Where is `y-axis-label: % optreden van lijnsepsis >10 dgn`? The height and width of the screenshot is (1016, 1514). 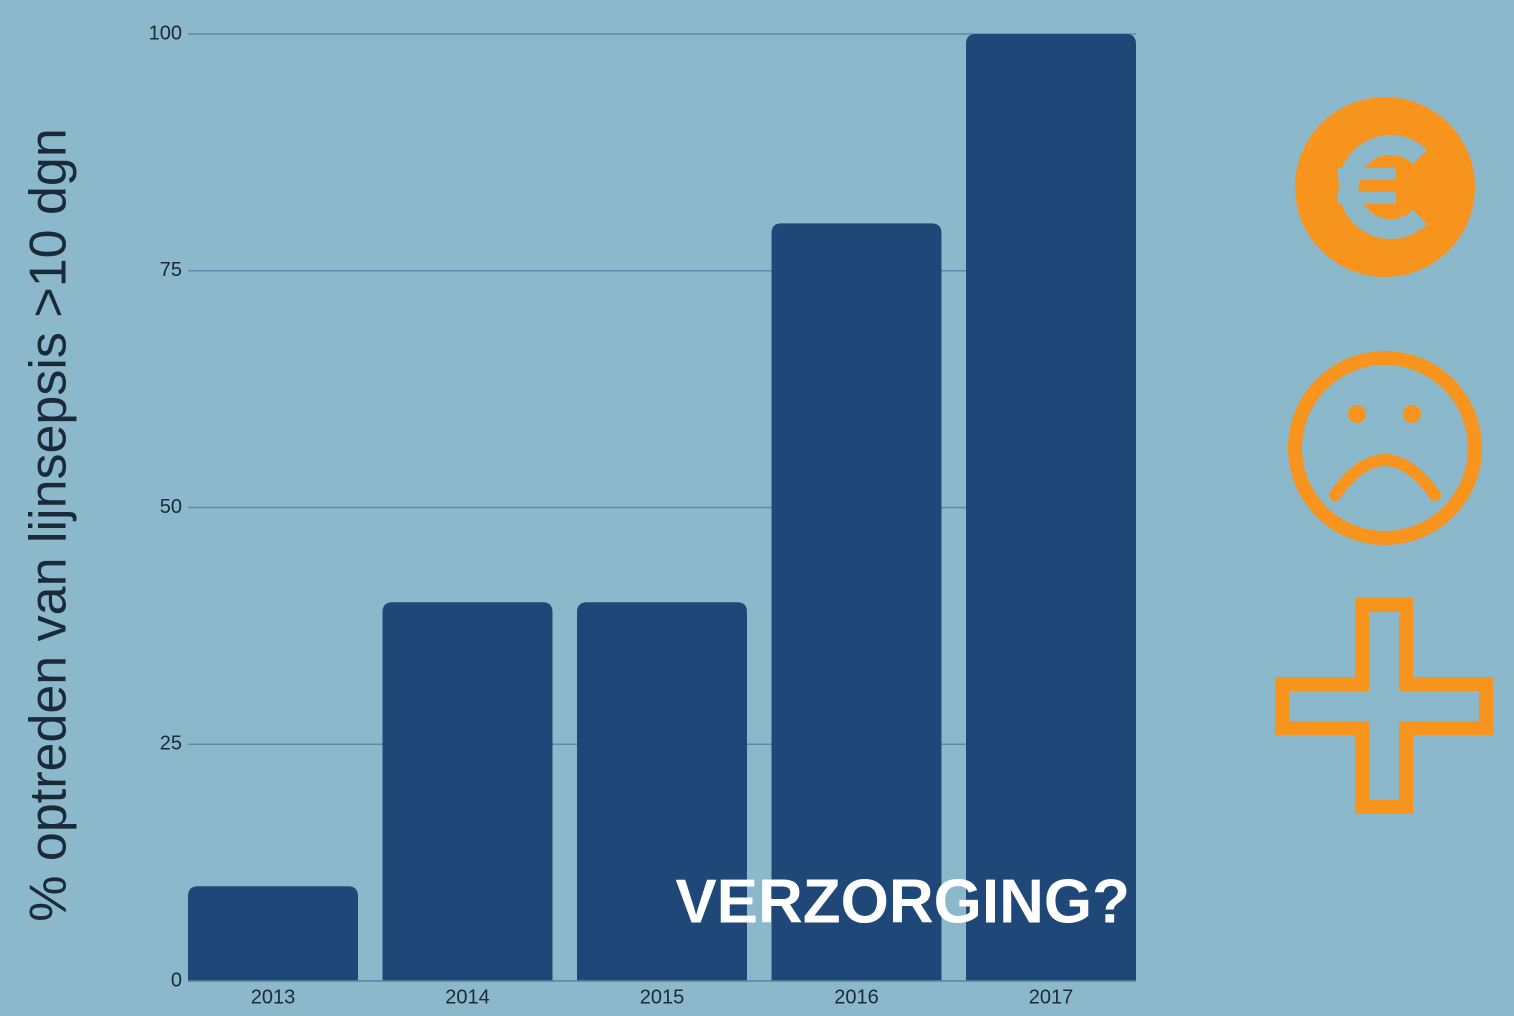
y-axis-label: % optreden van lijnsepsis >10 dgn is located at coordinates (49, 525).